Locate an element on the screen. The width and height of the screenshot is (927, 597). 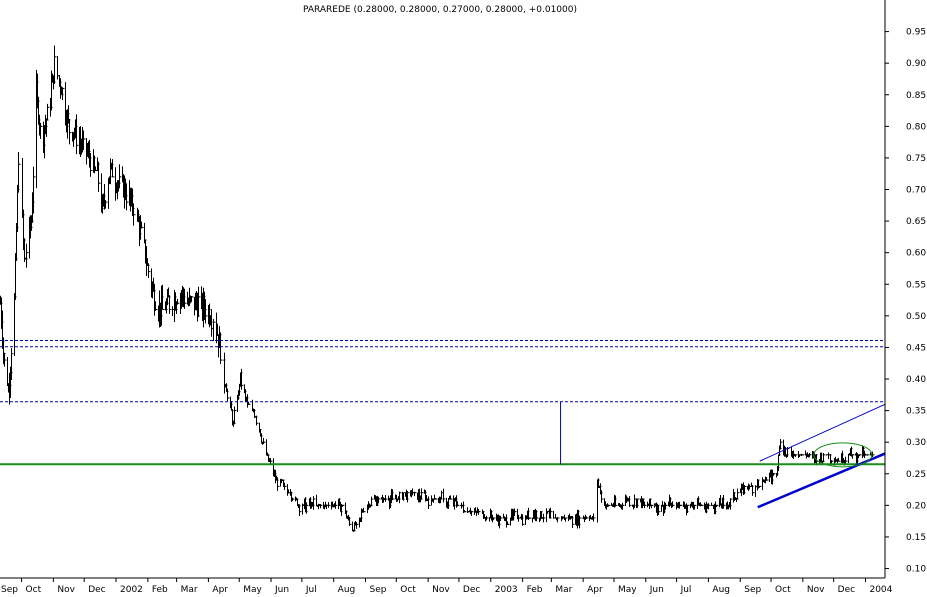
y-tick-label: 0.40 is located at coordinates (916, 380).